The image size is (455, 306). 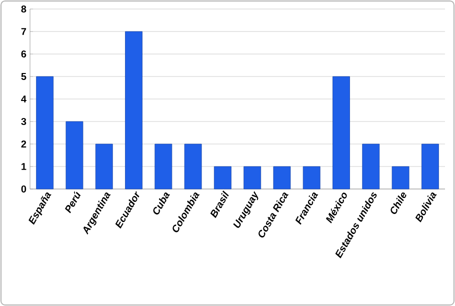 What do you see at coordinates (23, 54) in the screenshot?
I see `y-tick-label: 6` at bounding box center [23, 54].